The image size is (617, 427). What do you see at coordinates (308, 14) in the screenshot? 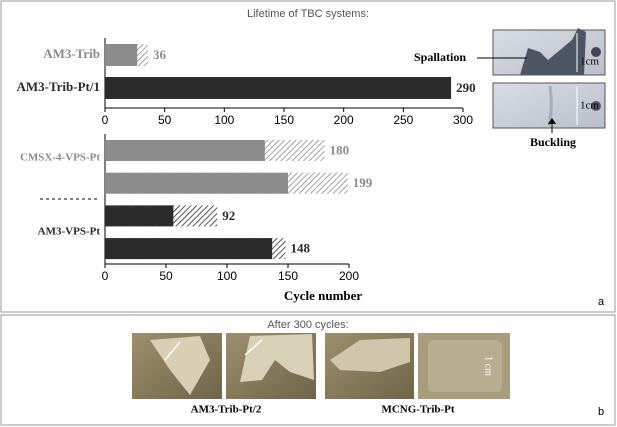
I see `figure-title: Lifetime of TBC systems:` at bounding box center [308, 14].